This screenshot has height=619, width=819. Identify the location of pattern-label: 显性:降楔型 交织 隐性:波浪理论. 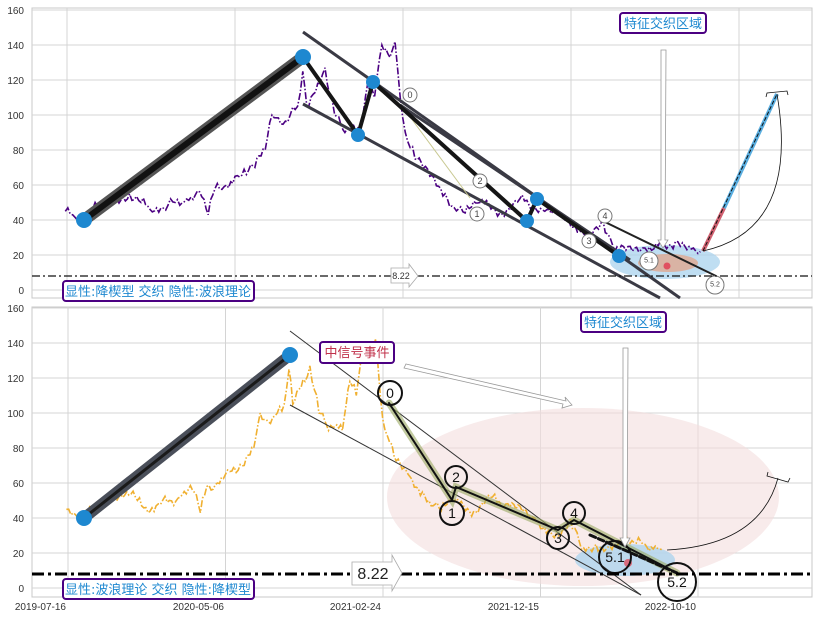
(158, 292).